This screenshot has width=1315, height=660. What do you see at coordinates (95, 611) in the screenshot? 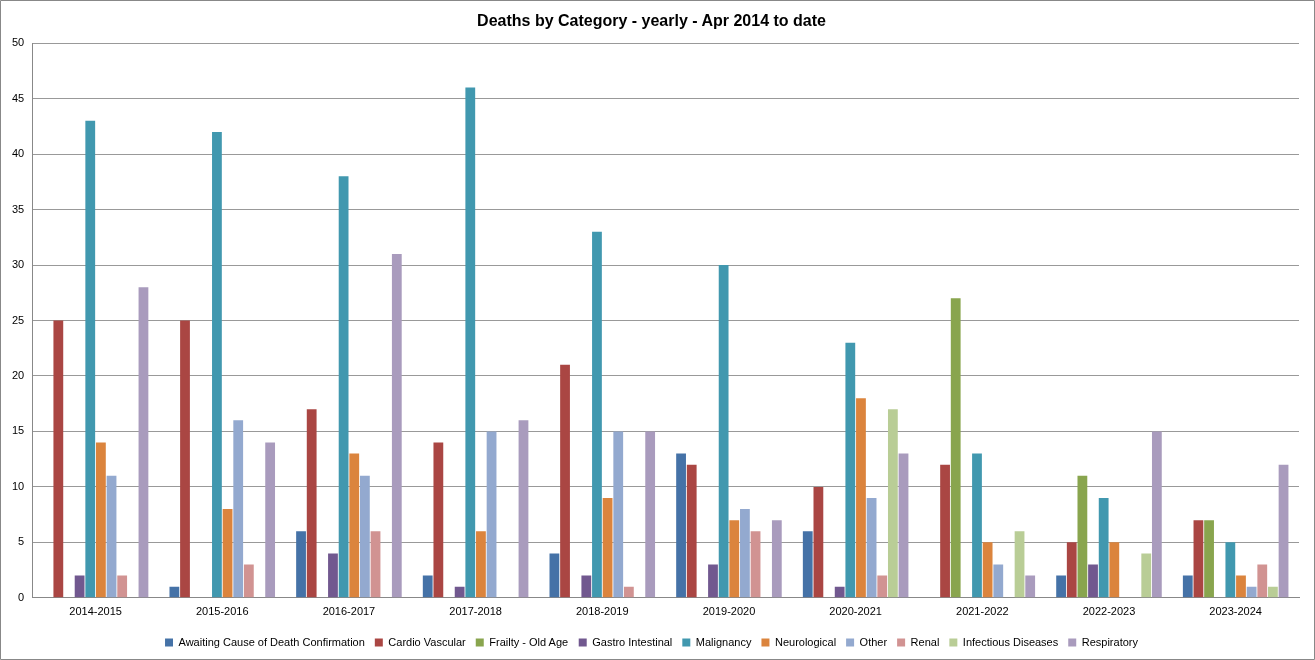
I see `x-tick-label: 2014-2015` at bounding box center [95, 611].